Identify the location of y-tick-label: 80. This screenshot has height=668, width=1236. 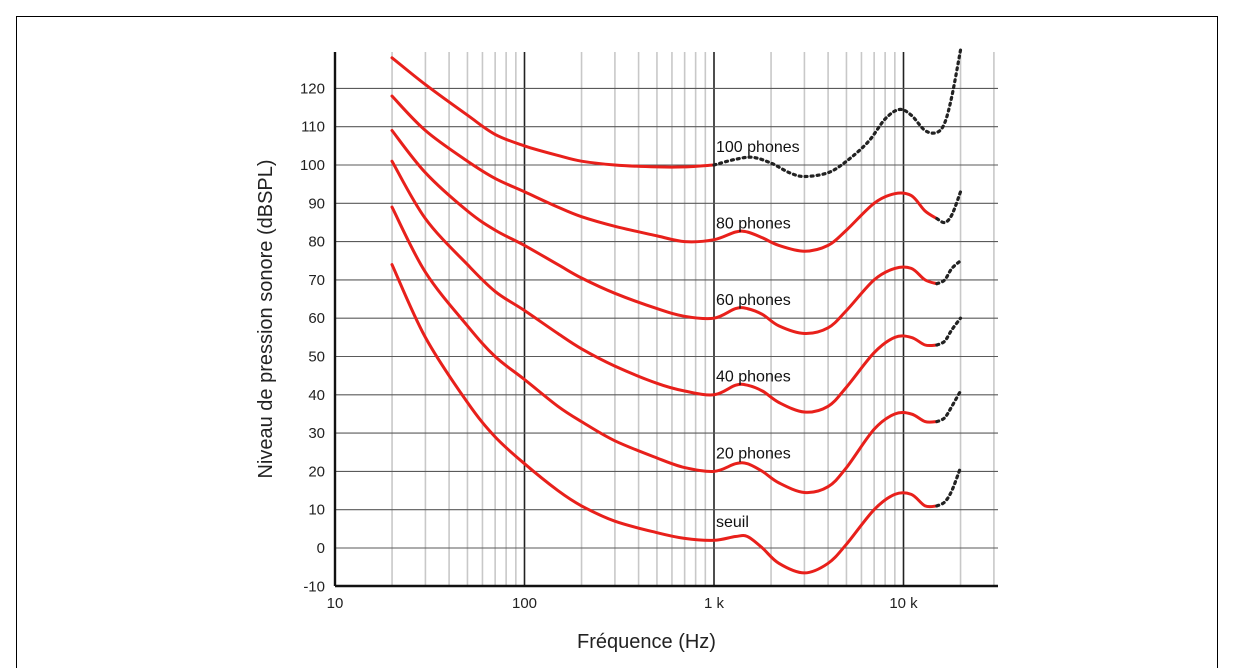
(316, 242).